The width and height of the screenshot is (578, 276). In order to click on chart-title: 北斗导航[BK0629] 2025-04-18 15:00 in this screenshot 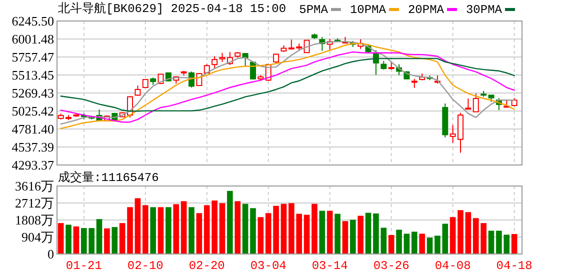, I will do `click(172, 8)`.